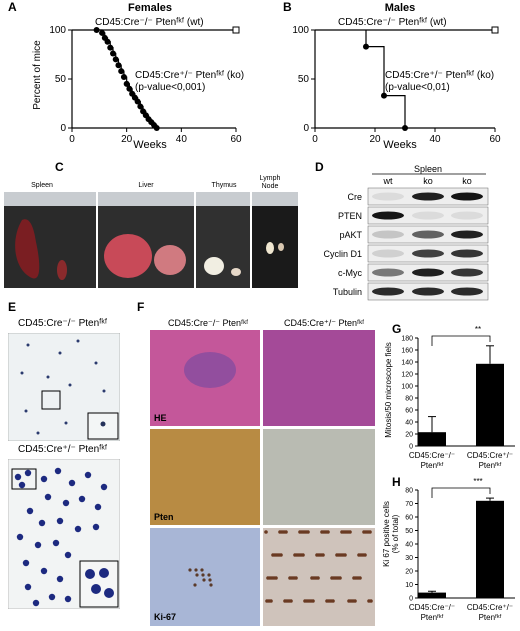  Describe the element at coordinates (223, 240) in the screenshot. I see `thymus-photo-tile` at that location.